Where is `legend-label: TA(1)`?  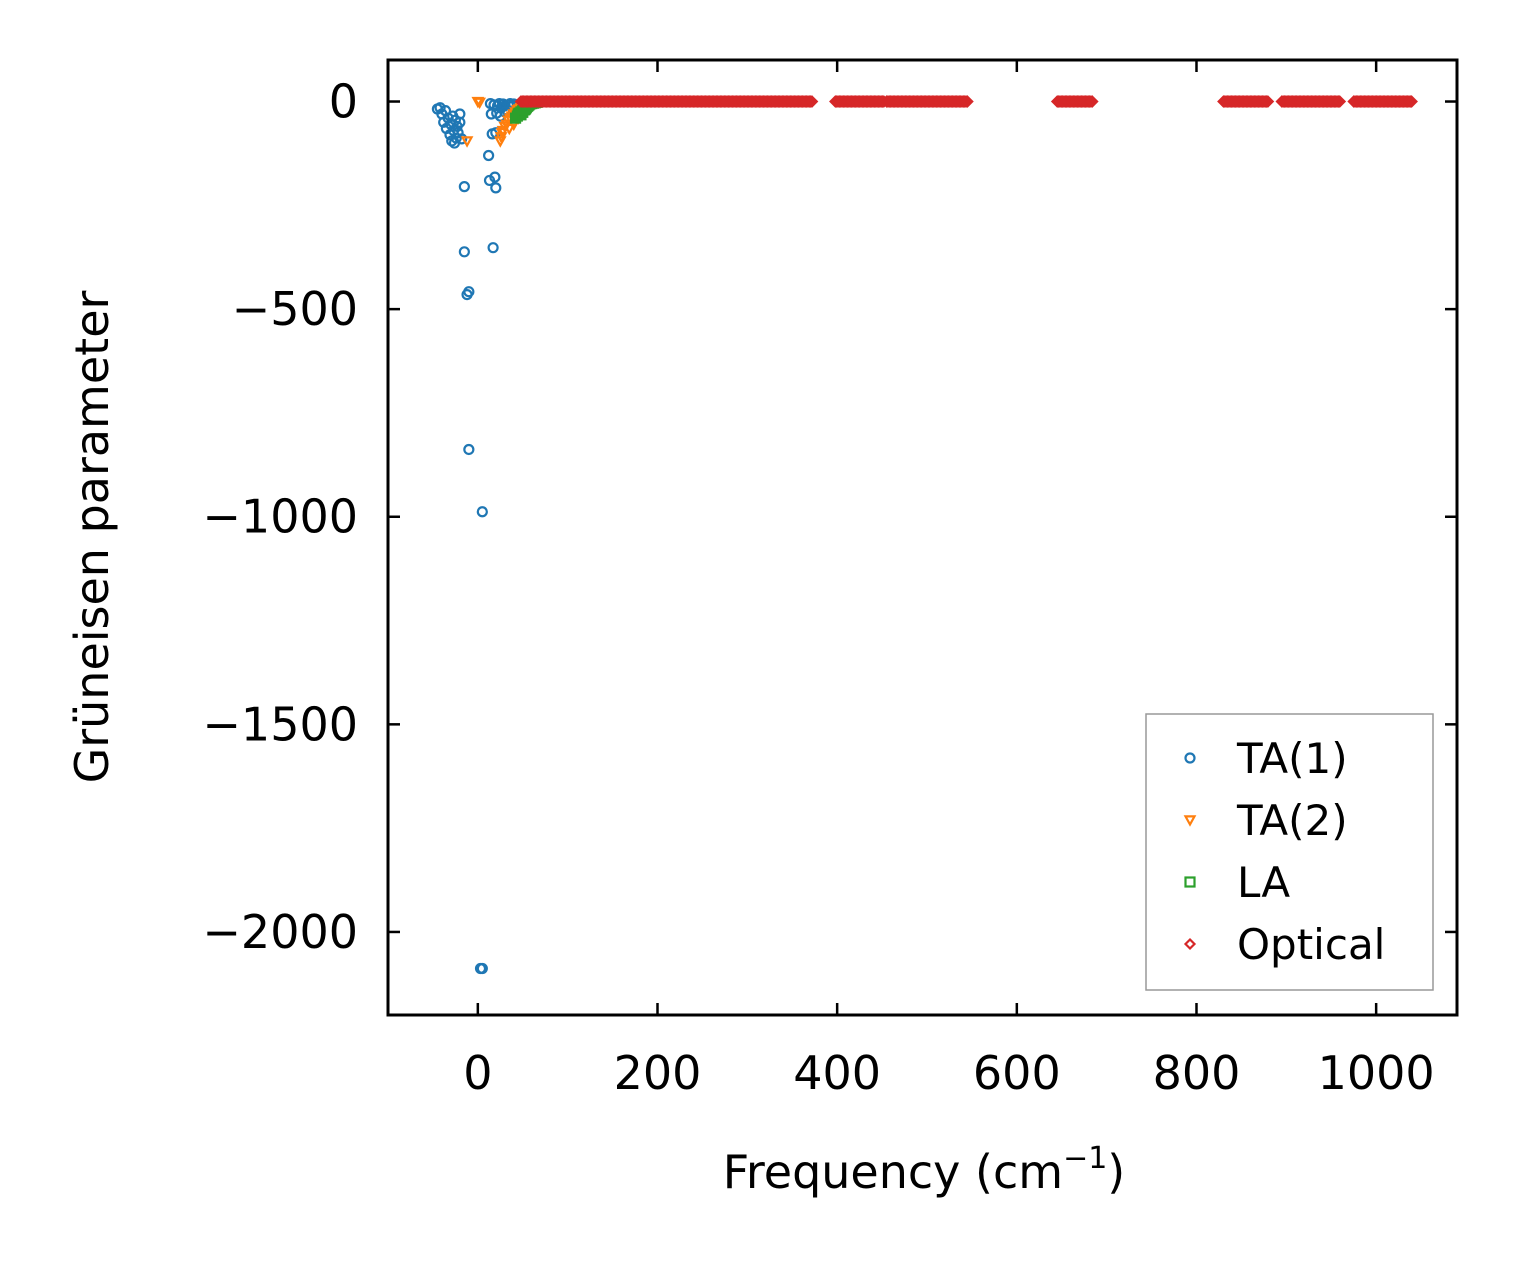
legend-label: TA(1) is located at coordinates (1292, 758).